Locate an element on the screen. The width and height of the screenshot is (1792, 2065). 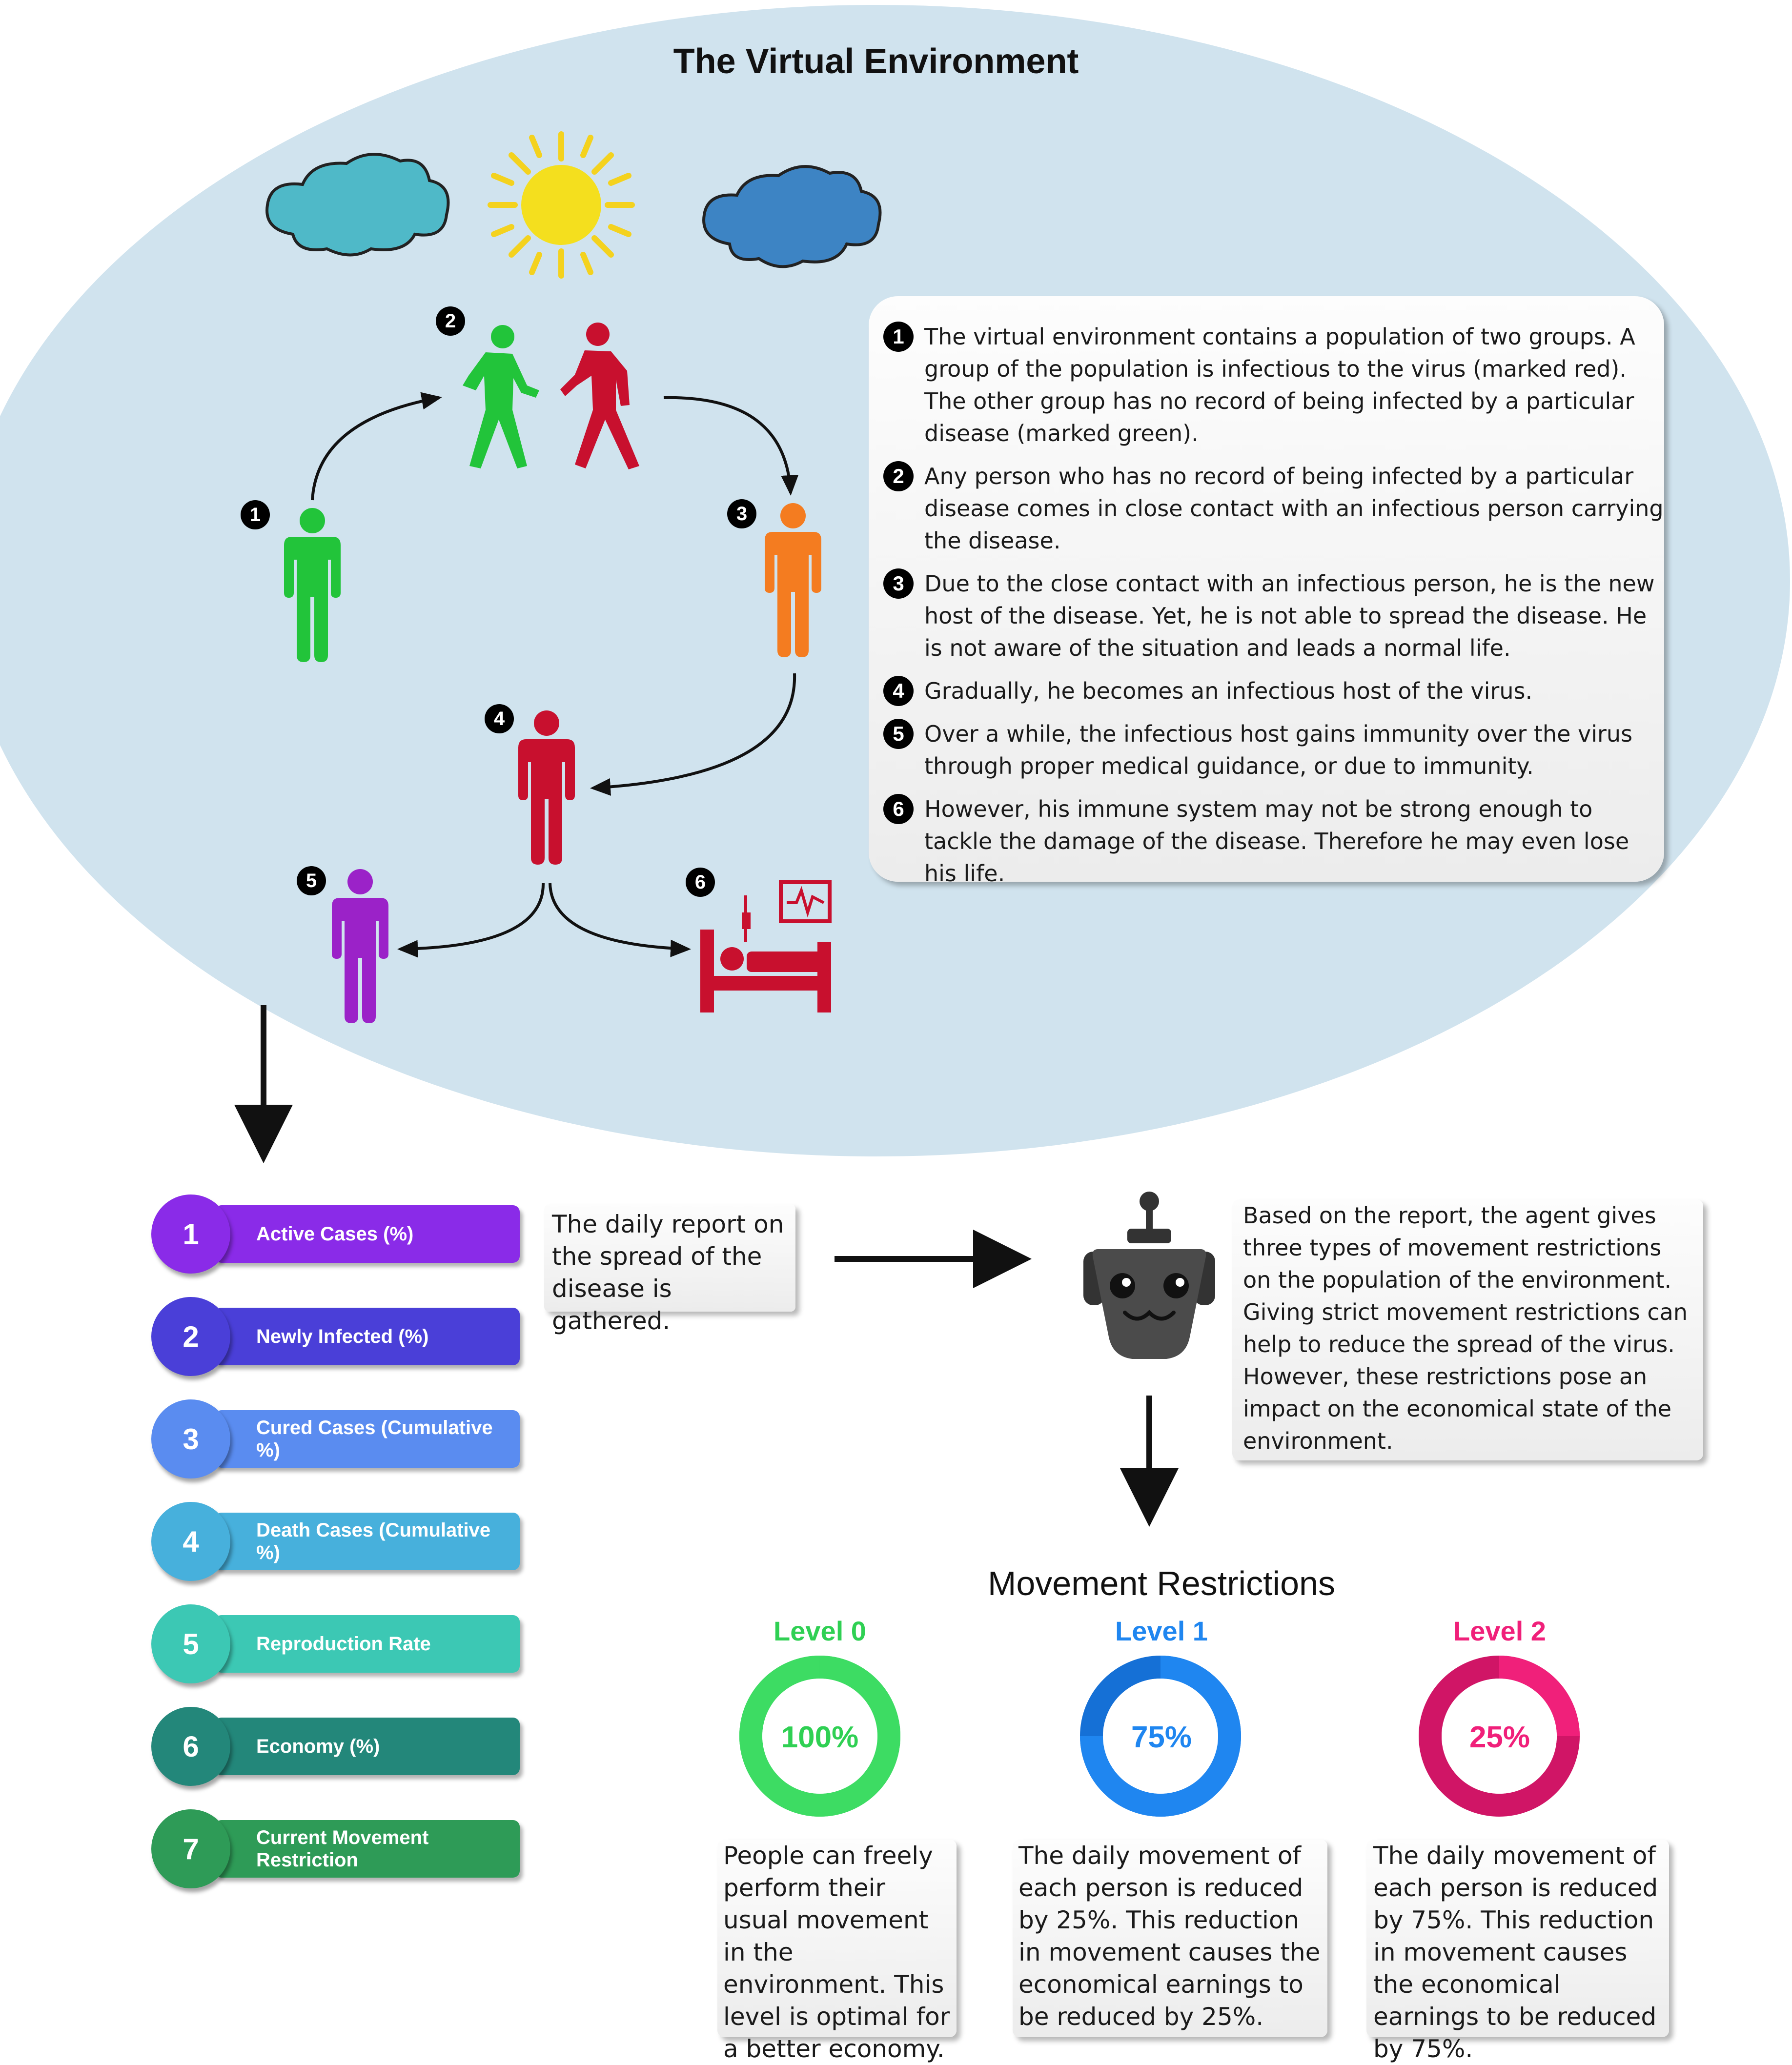
metric-newly-infected: Newly Infected (%) 2 is located at coordinates (336, 1334).